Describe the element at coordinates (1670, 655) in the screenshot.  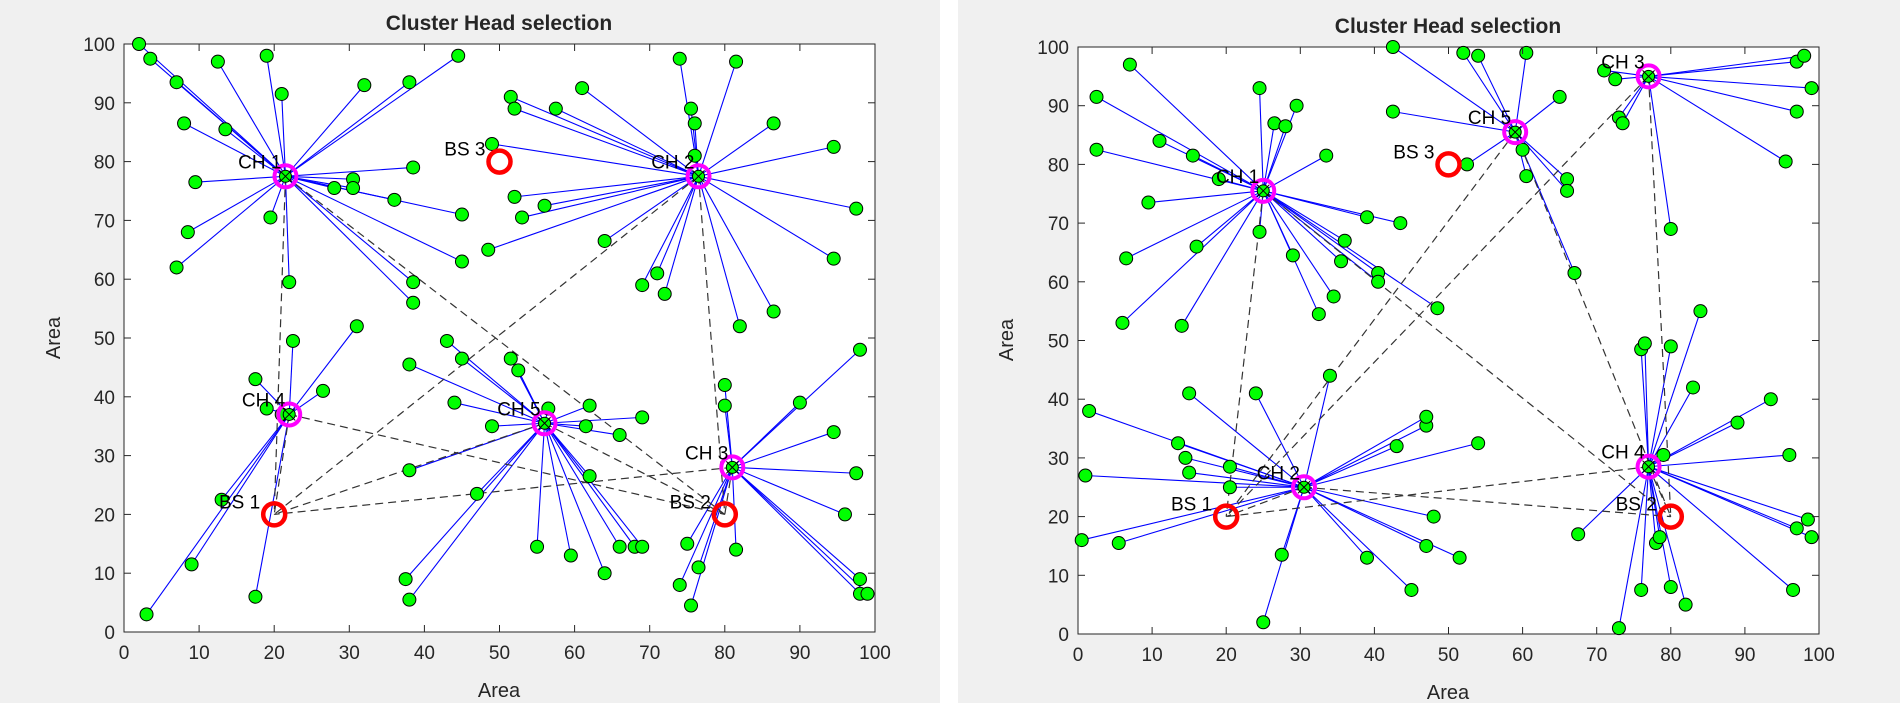
I see `x-tick-label: 80` at that location.